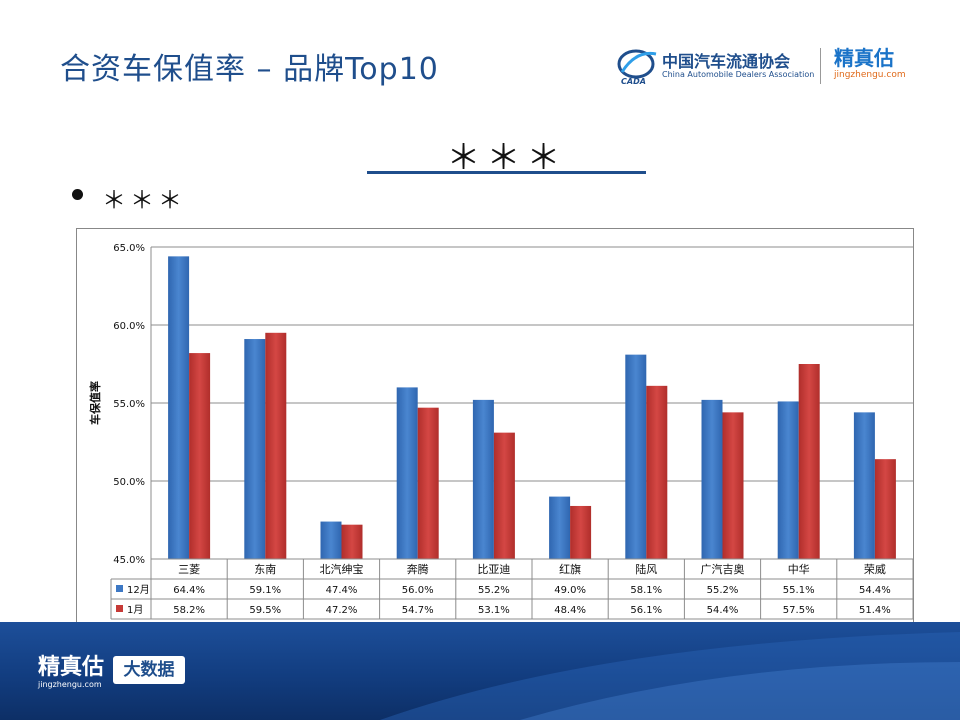 The height and width of the screenshot is (720, 960). Describe the element at coordinates (77, 194) in the screenshot. I see `bullet-dot-icon` at that location.